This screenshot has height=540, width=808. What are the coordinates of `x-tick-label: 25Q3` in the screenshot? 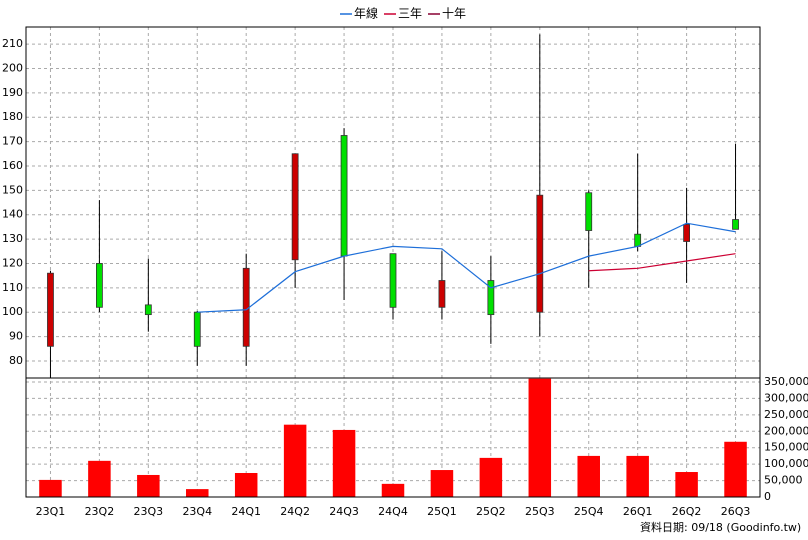 It's located at (540, 511).